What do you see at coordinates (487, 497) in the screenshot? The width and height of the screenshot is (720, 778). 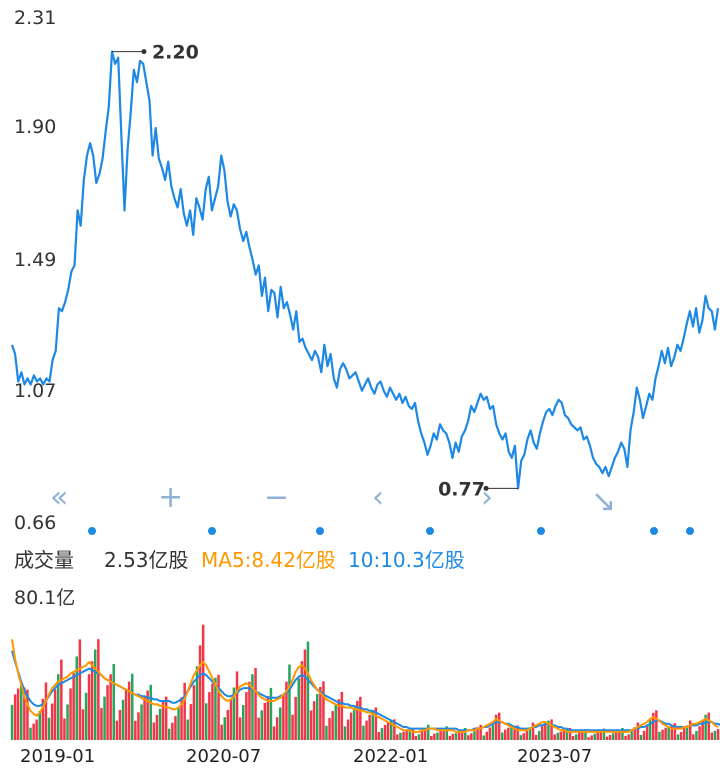 I see `next-button: ›` at bounding box center [487, 497].